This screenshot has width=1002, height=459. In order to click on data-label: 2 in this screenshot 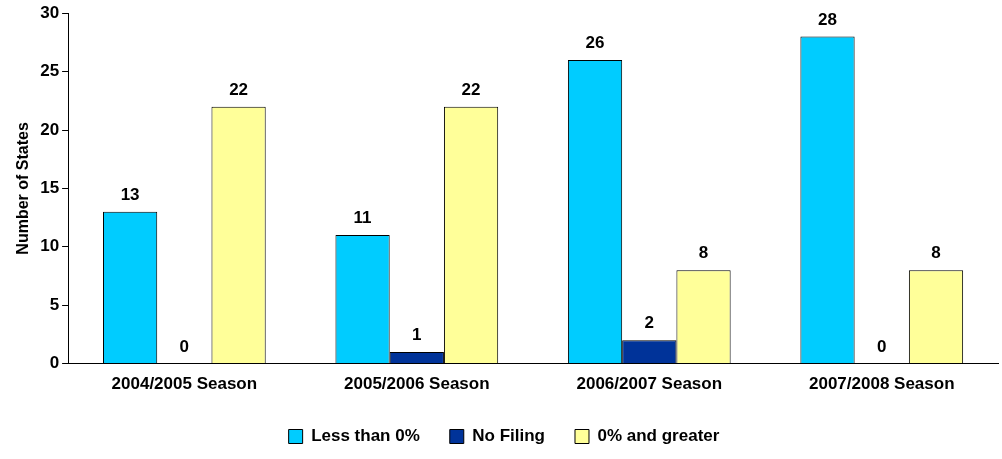, I will do `click(649, 323)`.